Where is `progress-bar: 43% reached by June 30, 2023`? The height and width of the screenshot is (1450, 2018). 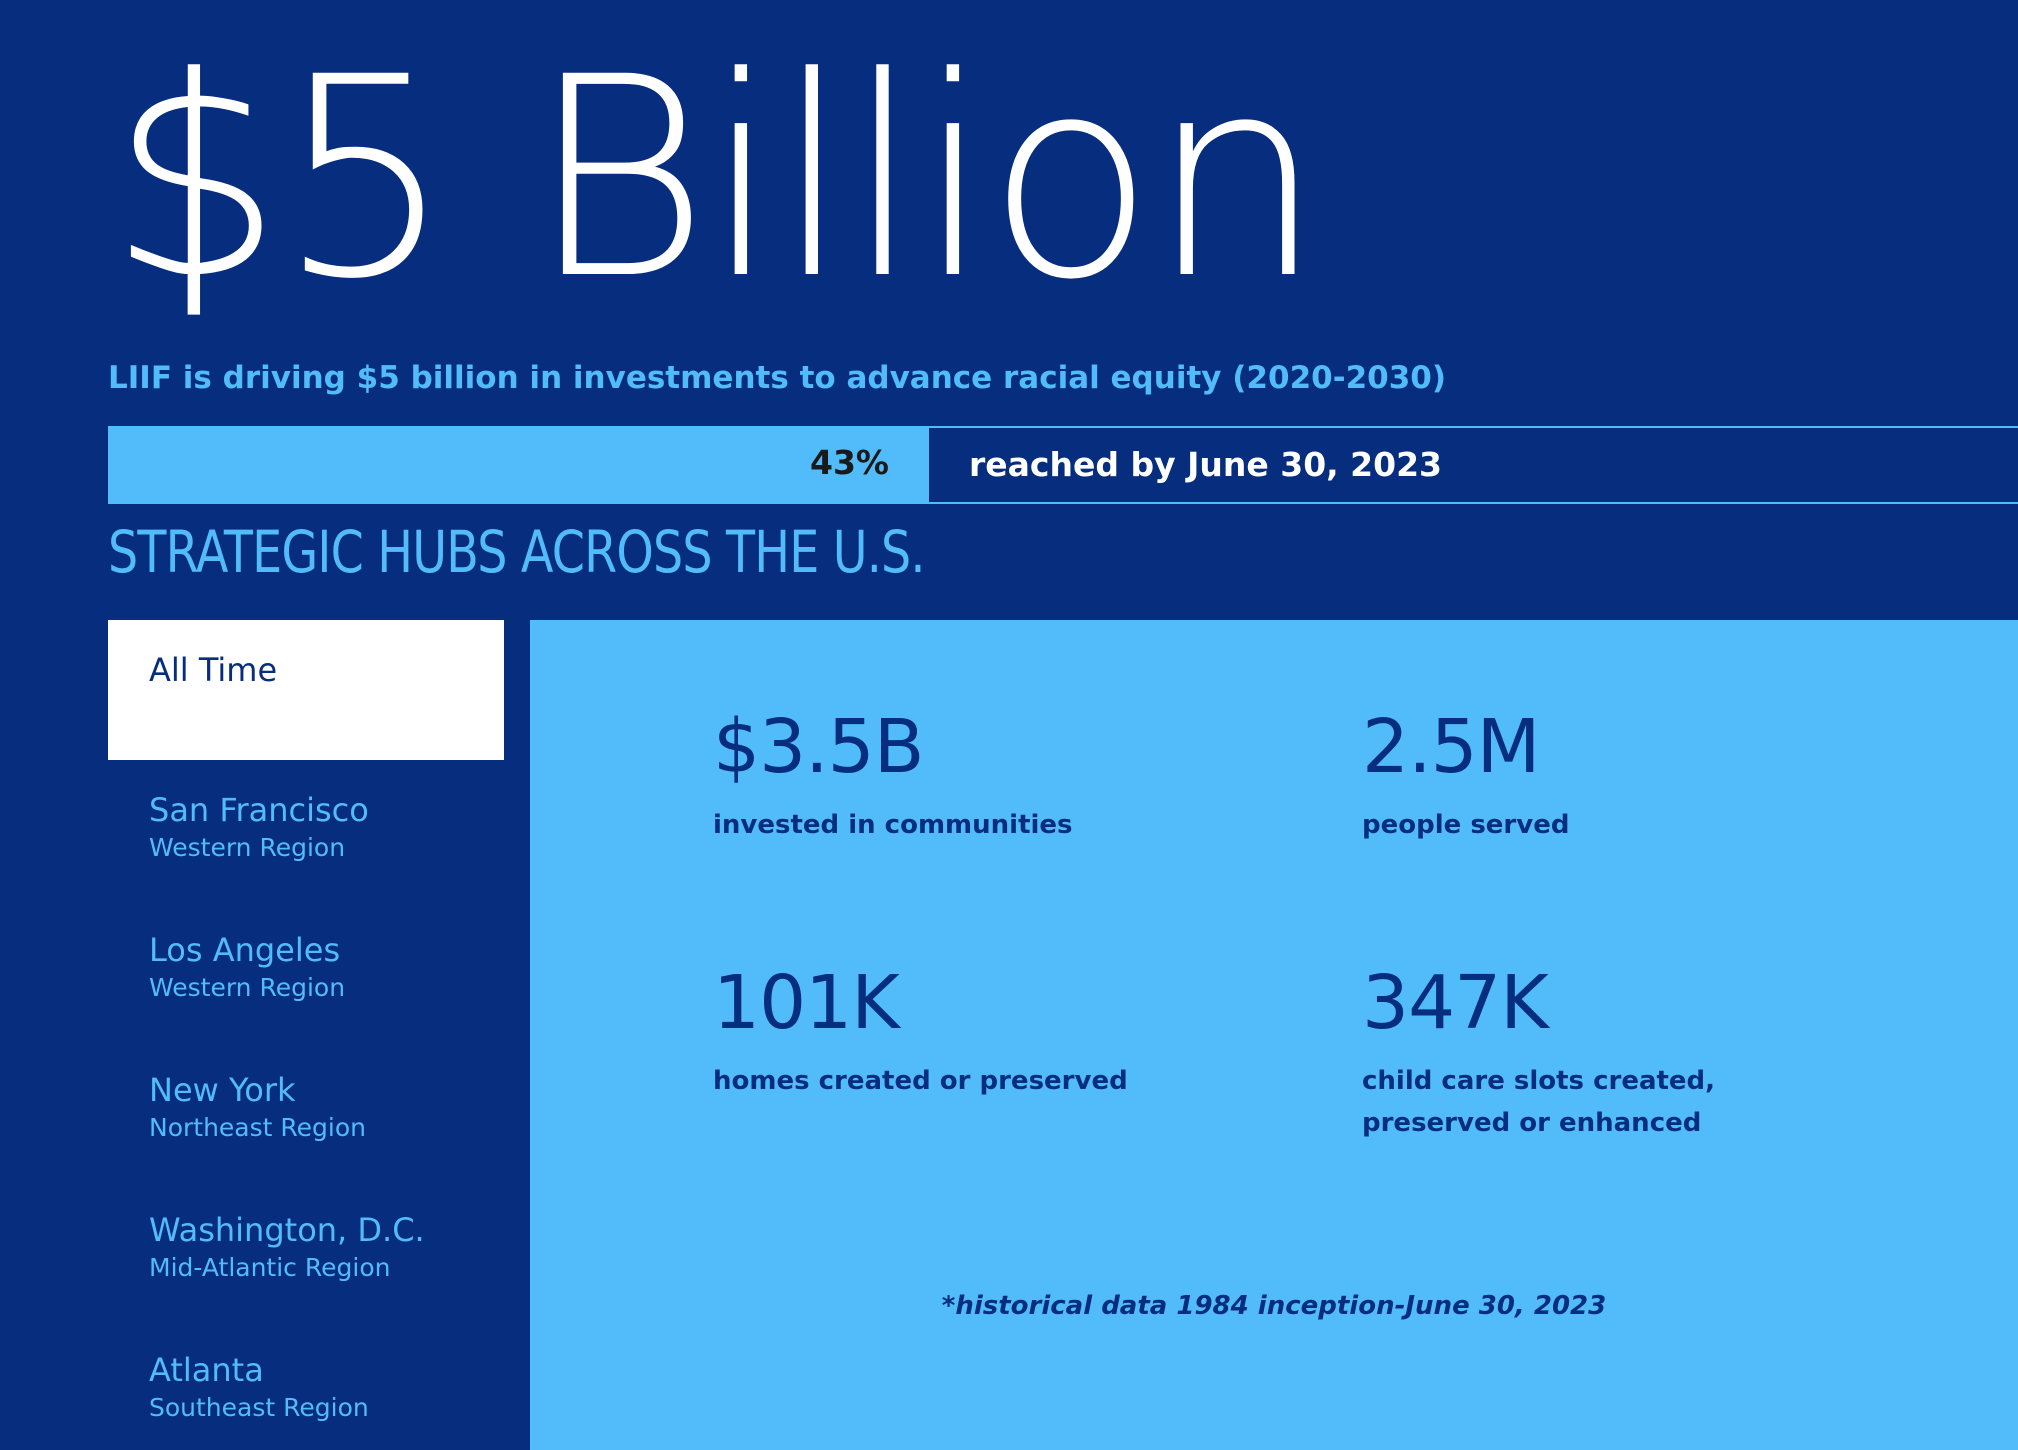
progress-bar: 43% reached by June 30, 2023 is located at coordinates (1063, 465).